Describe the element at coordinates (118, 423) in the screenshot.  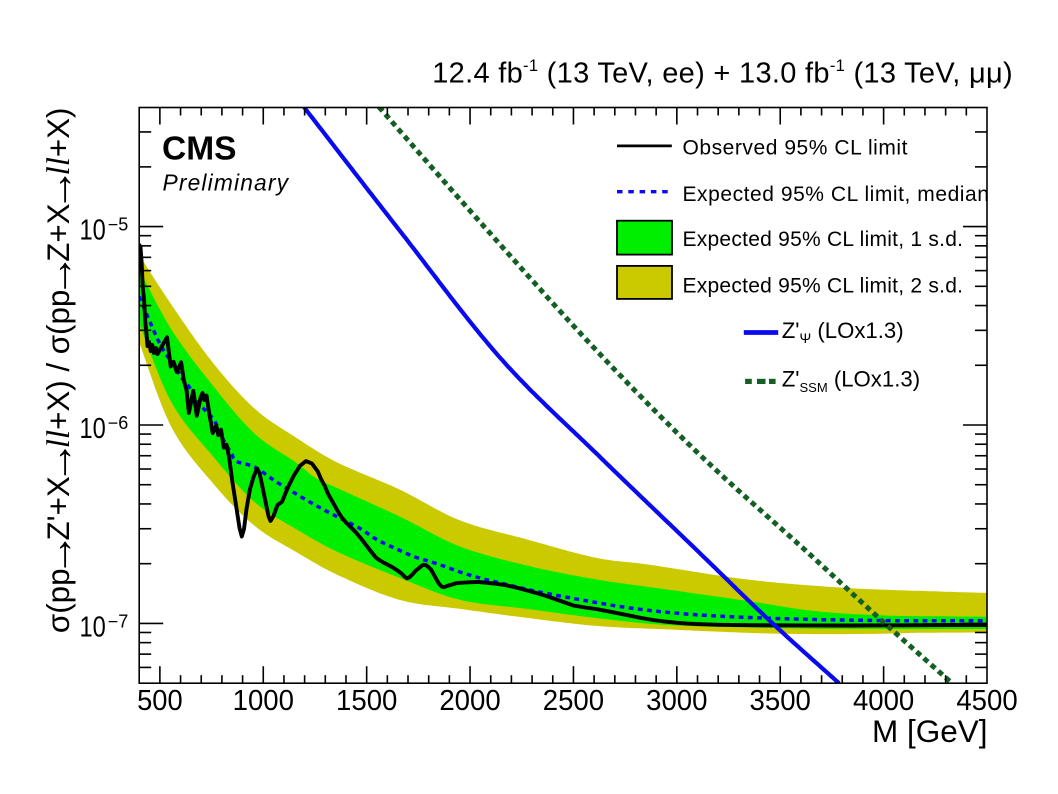
I see `svg-text: −6` at that location.